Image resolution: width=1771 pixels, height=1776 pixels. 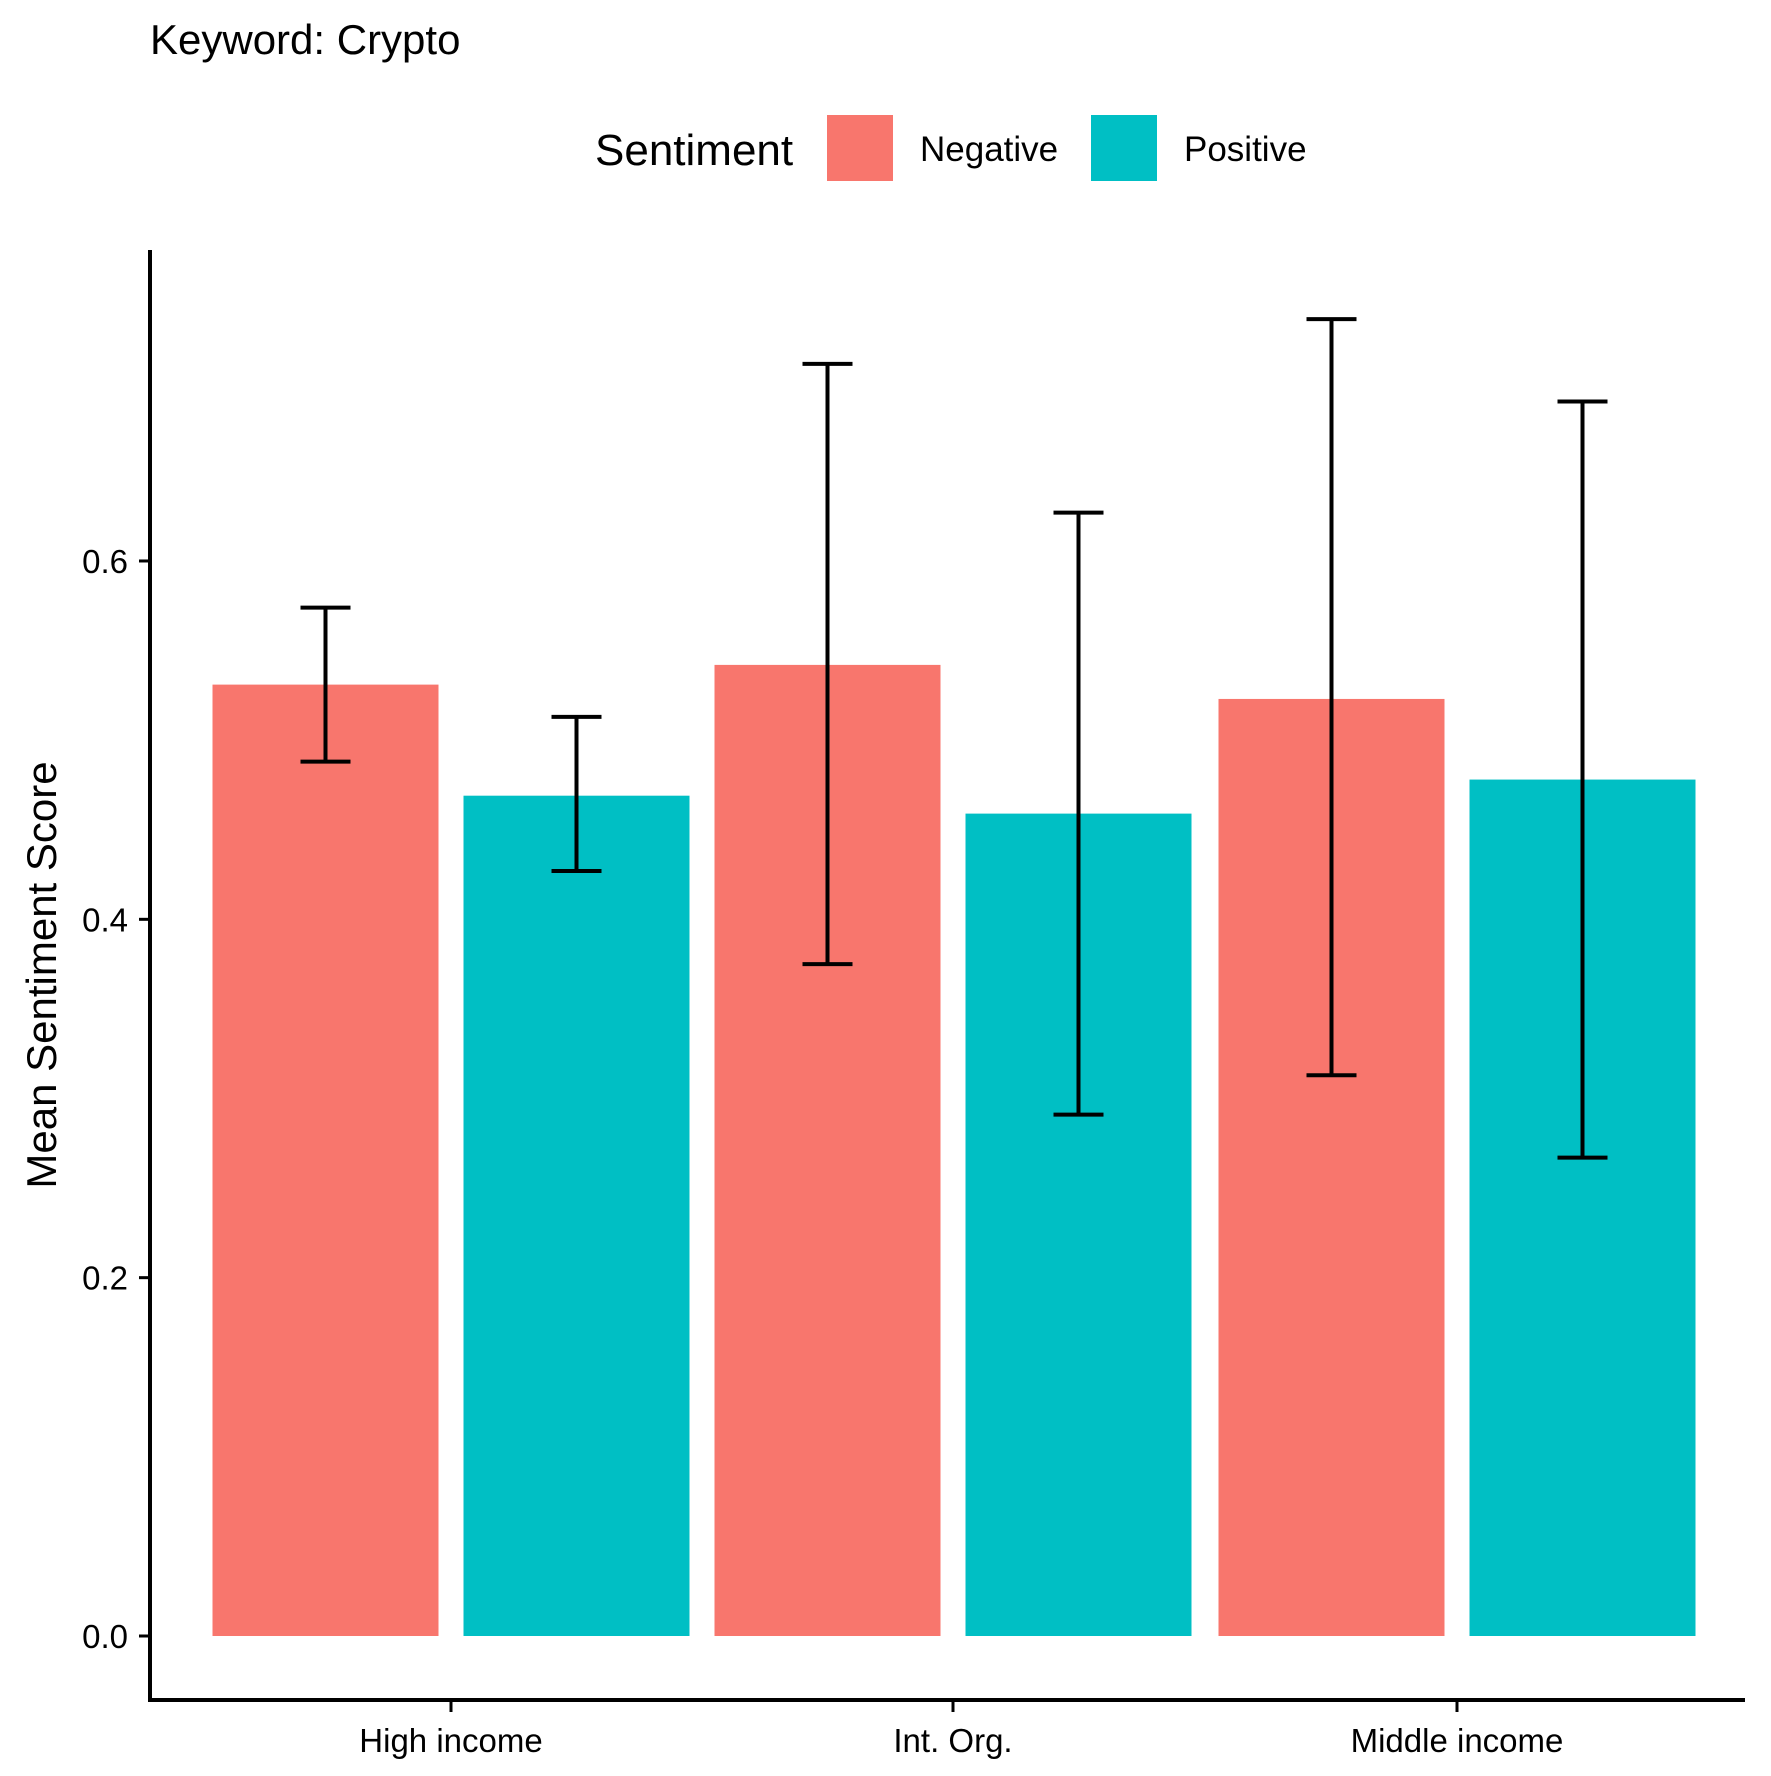 What do you see at coordinates (860, 148) in the screenshot?
I see `legend-swatch-negative` at bounding box center [860, 148].